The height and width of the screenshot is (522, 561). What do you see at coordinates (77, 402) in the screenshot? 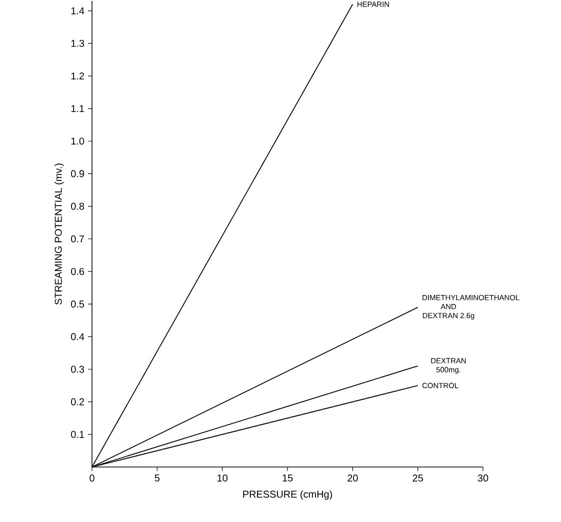
I see `y-tick-label: 0.2` at bounding box center [77, 402].